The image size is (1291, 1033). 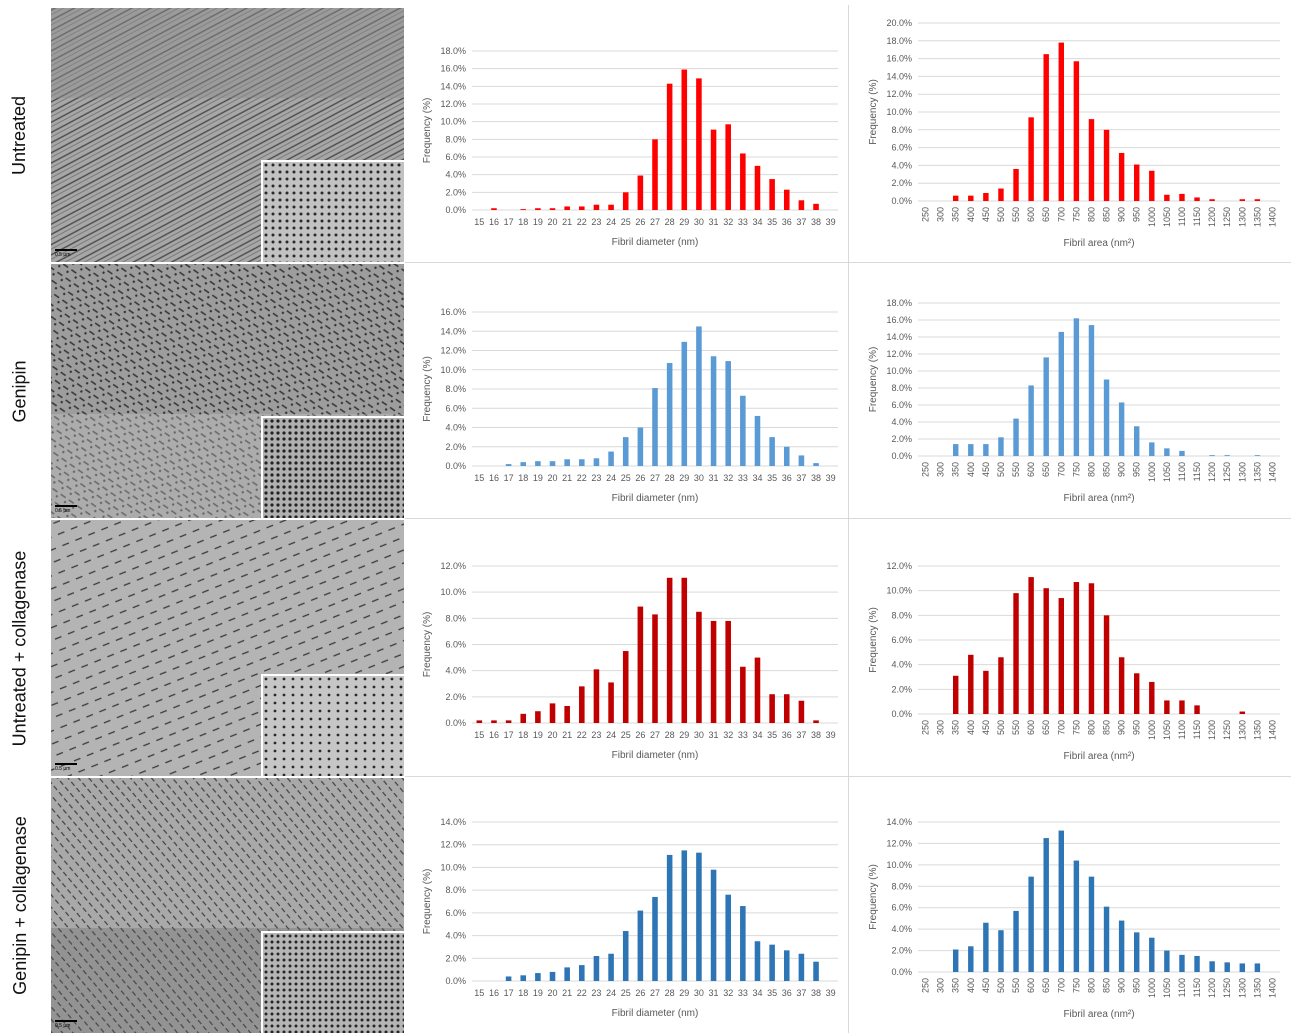 I want to click on y-tick-label: 20.0%, so click(x=899, y=23).